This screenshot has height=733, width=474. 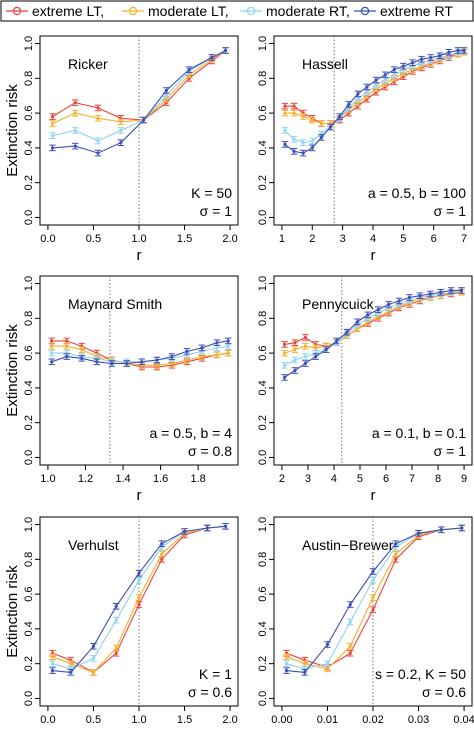 What do you see at coordinates (88, 64) in the screenshot?
I see `panel-title: Ricker` at bounding box center [88, 64].